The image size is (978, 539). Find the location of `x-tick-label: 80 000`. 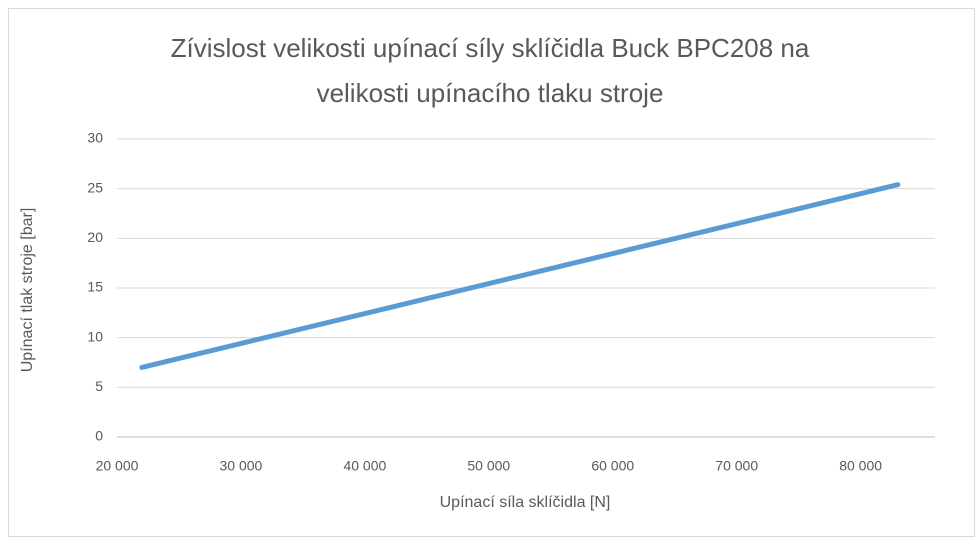

x-tick-label: 80 000 is located at coordinates (860, 466).